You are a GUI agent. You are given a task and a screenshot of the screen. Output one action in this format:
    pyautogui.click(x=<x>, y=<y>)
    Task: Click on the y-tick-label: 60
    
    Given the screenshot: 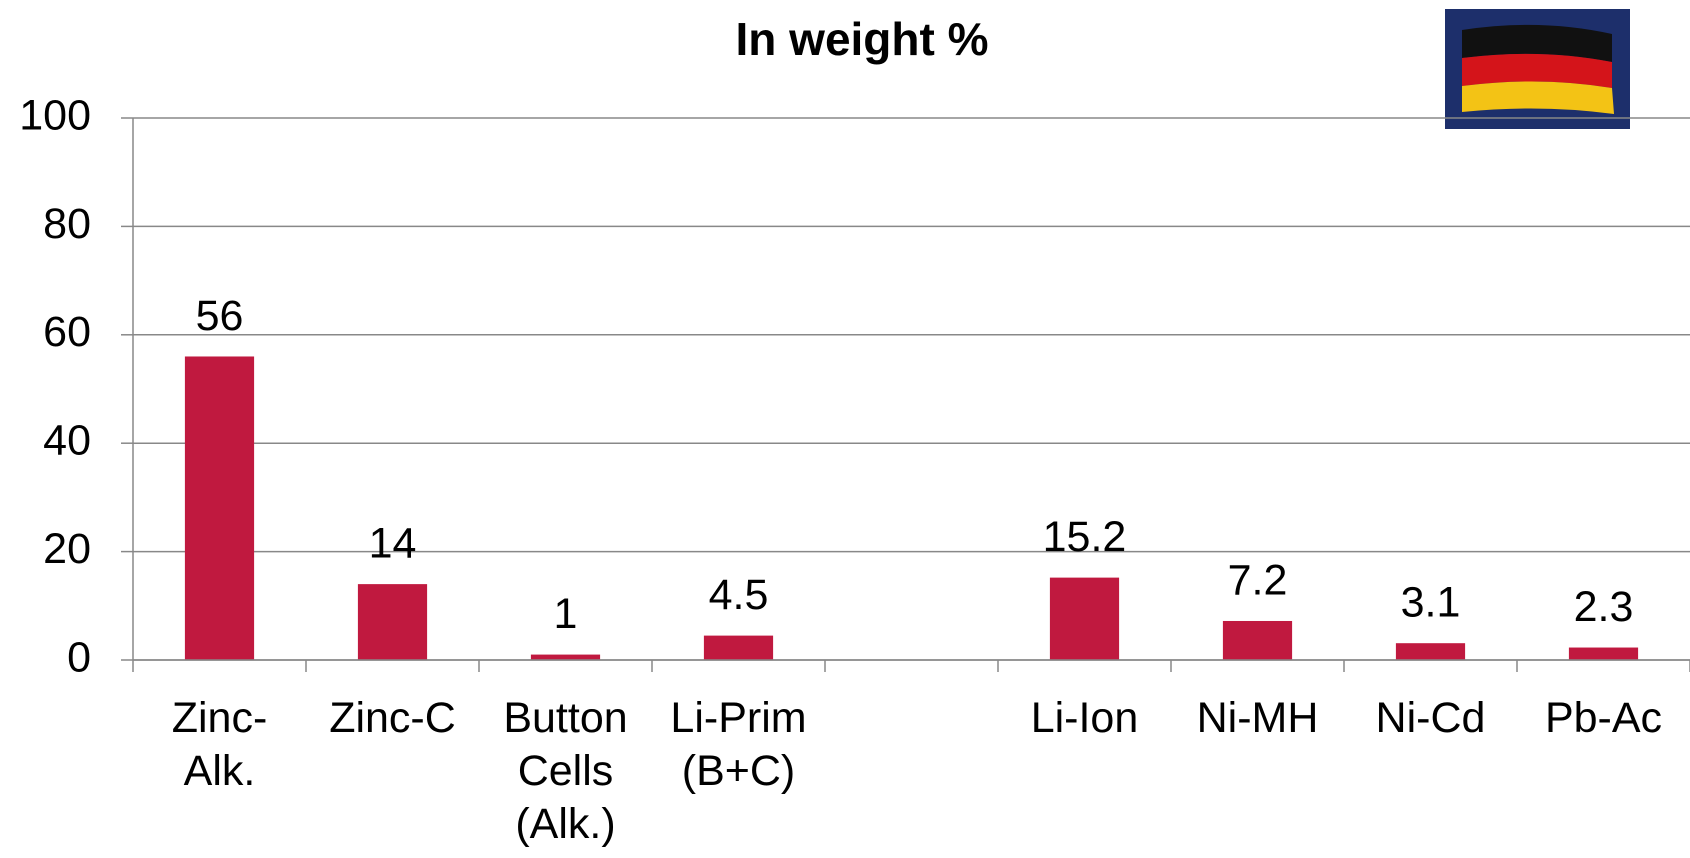 What is the action you would take?
    pyautogui.click(x=67, y=332)
    